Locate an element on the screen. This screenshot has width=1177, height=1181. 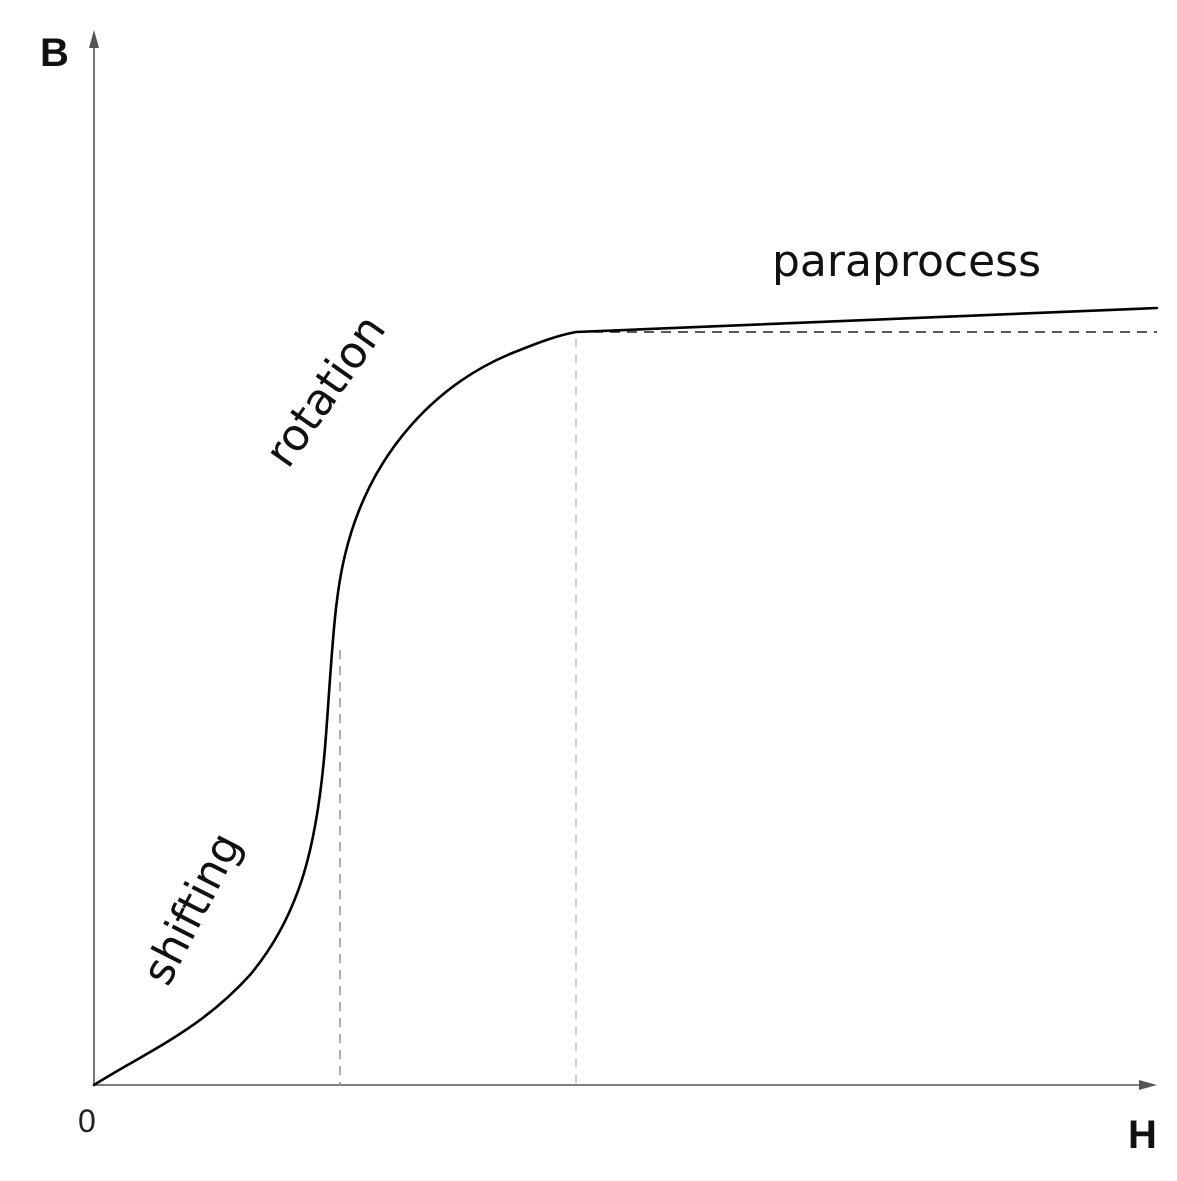
shifting-region-label: shifting is located at coordinates (191, 909).